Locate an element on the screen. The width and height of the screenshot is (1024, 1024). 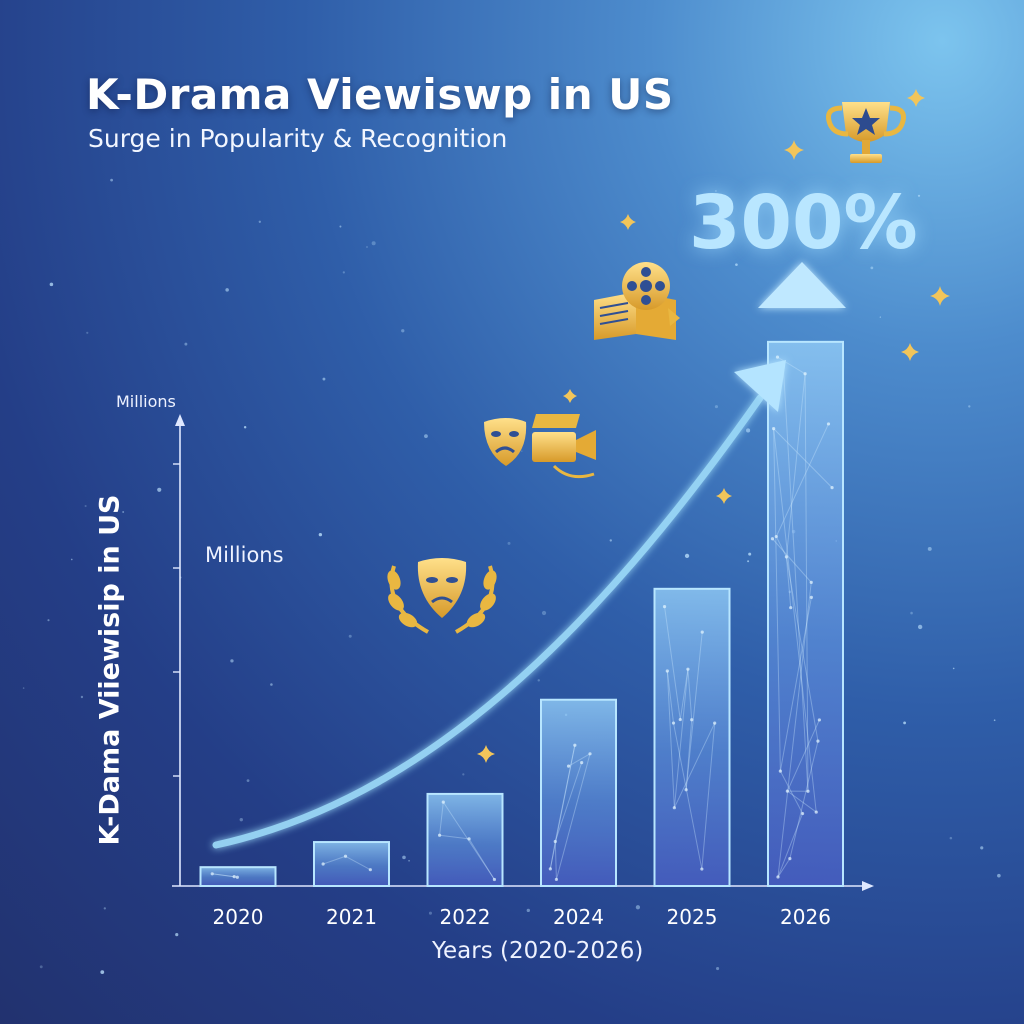
big-bar-arrowhead is located at coordinates (802, 285).